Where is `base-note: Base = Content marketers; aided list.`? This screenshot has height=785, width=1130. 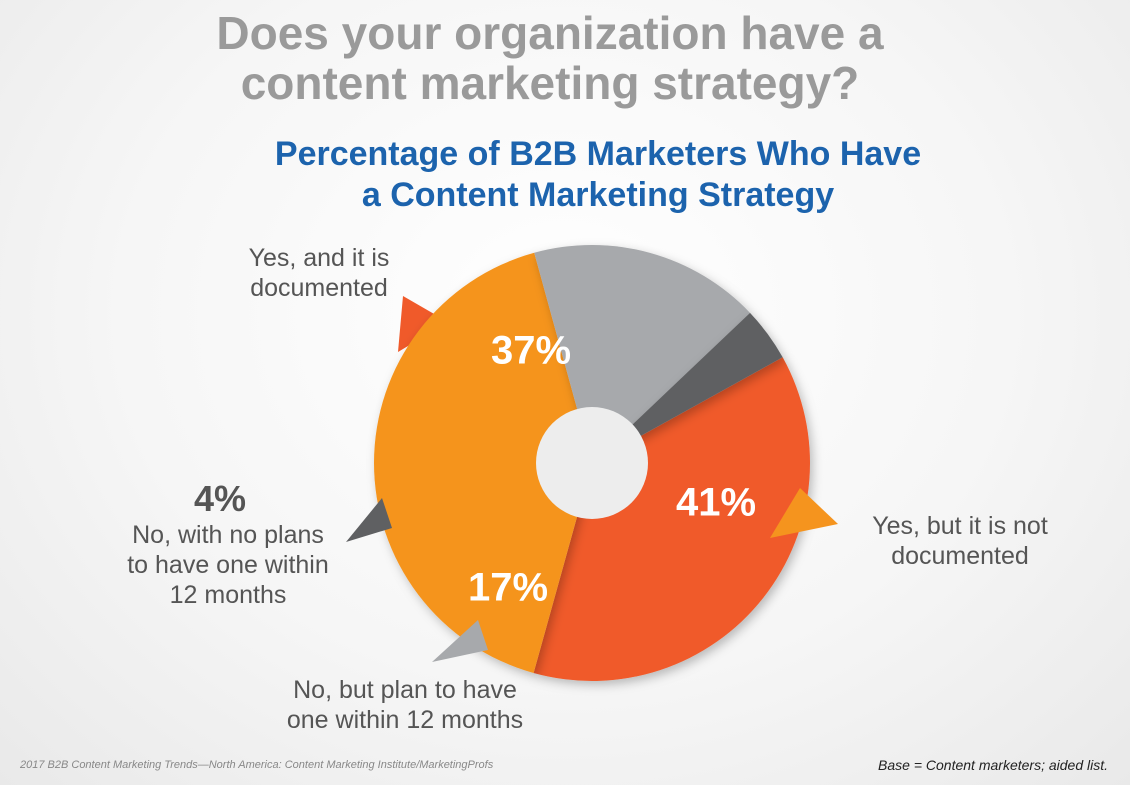 base-note: Base = Content marketers; aided list. is located at coordinates (993, 765).